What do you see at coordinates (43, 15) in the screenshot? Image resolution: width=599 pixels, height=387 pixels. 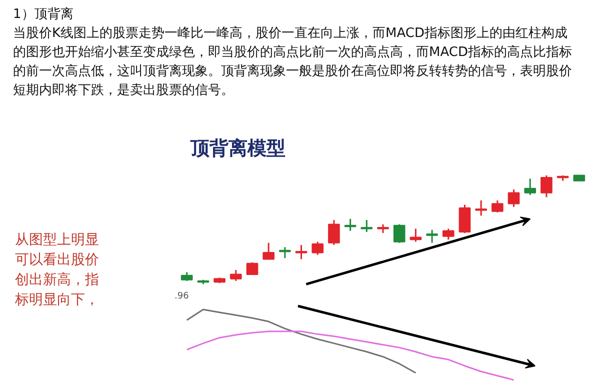 I see `text: 1）顶背离` at bounding box center [43, 15].